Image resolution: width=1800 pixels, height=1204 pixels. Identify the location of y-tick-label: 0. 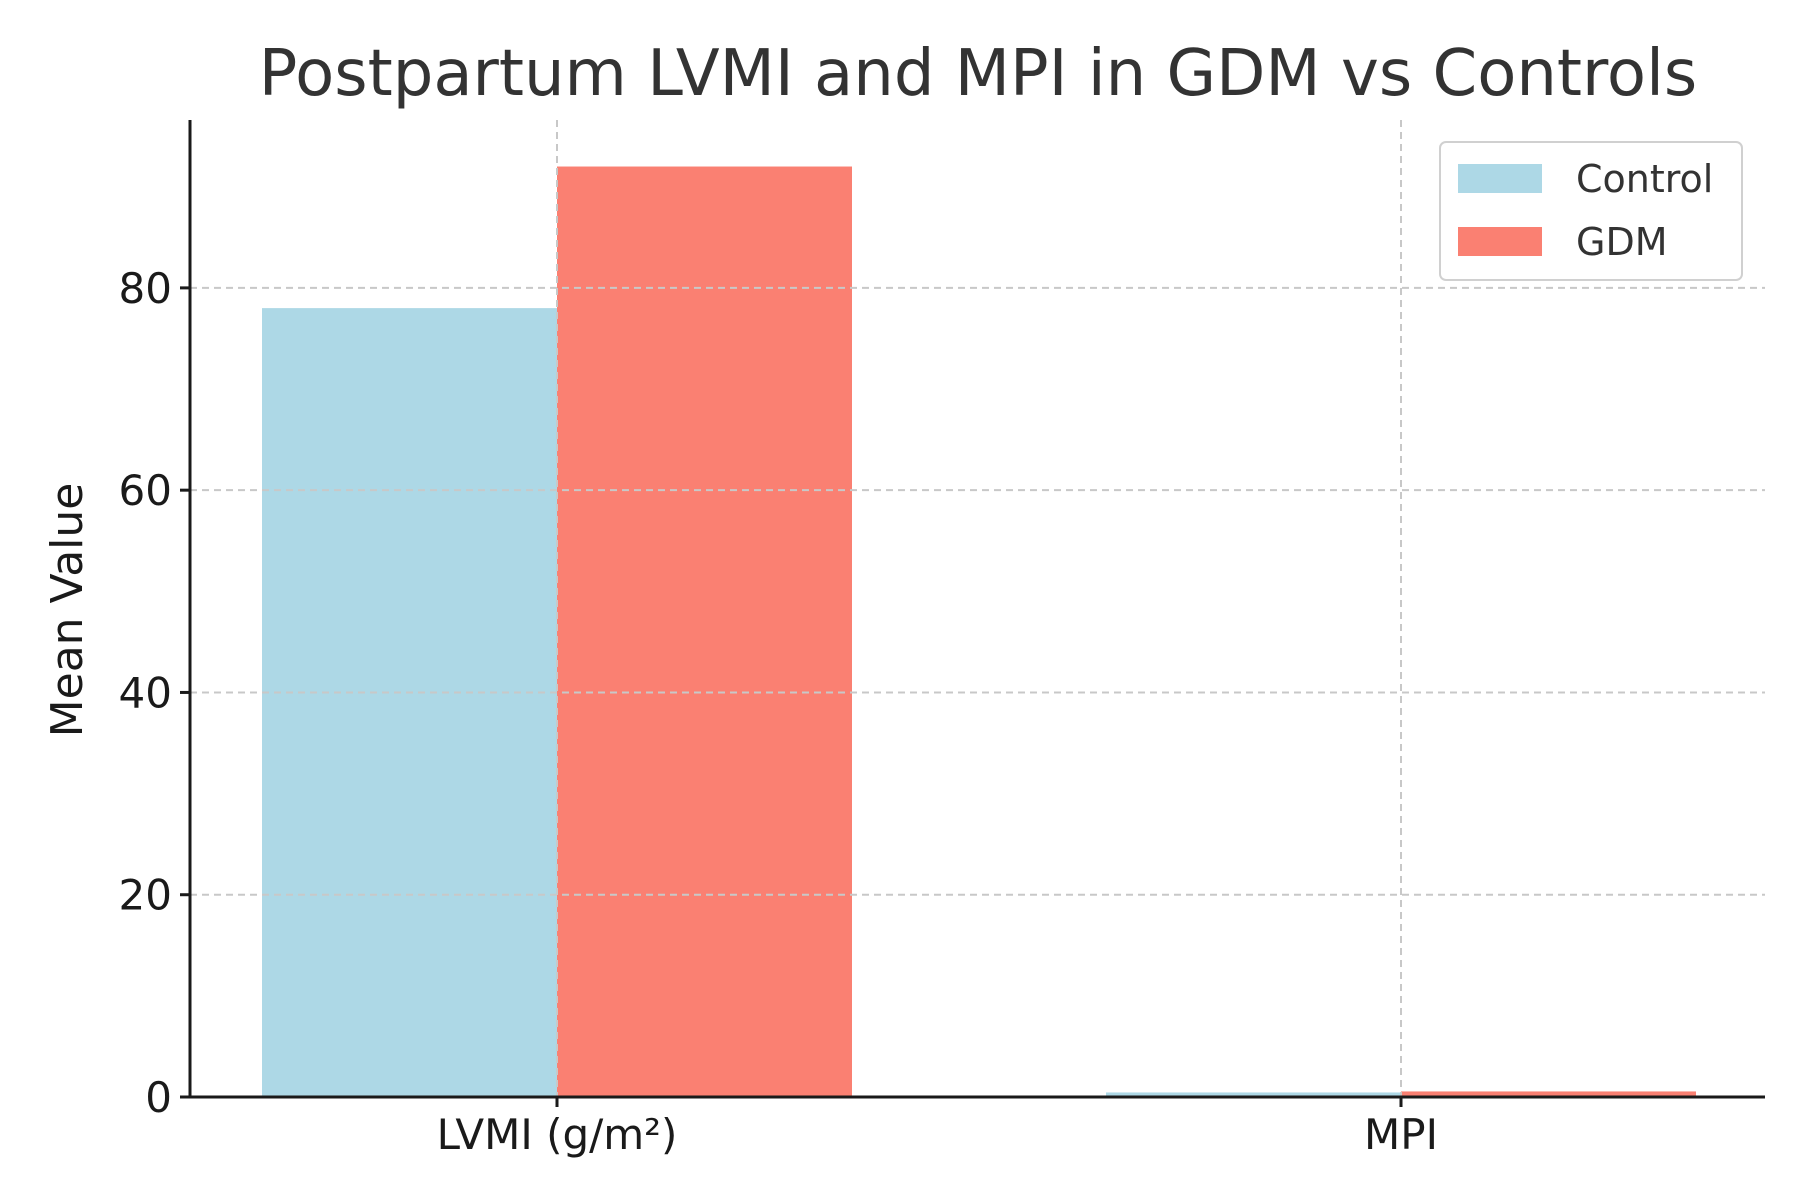
(158, 1097).